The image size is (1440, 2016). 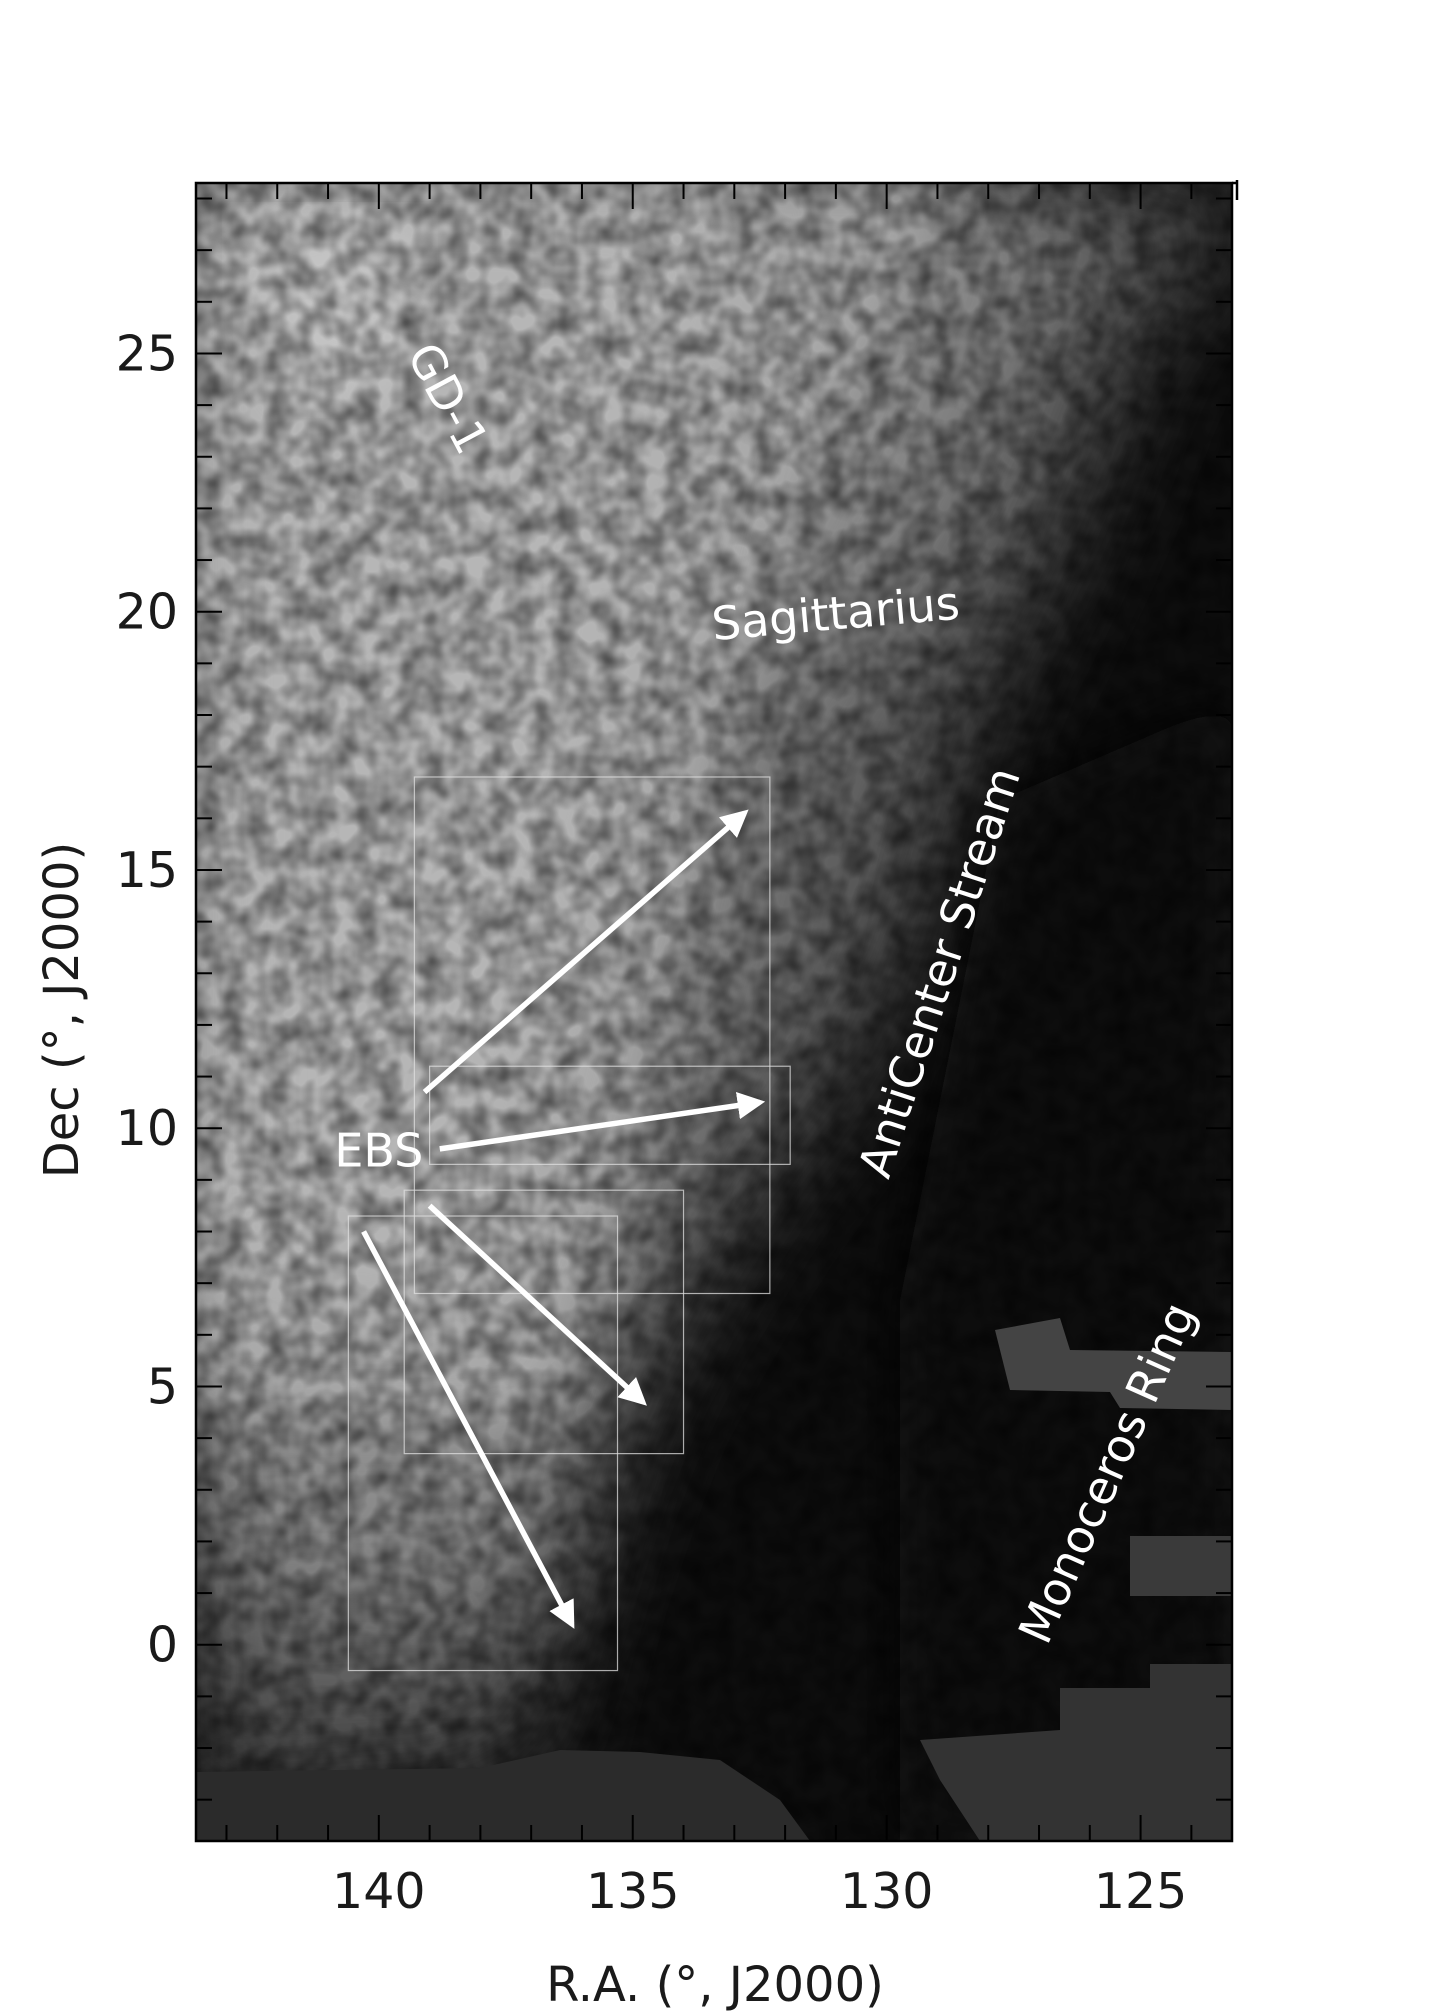 What do you see at coordinates (147, 870) in the screenshot?
I see `y-tick-label: 15` at bounding box center [147, 870].